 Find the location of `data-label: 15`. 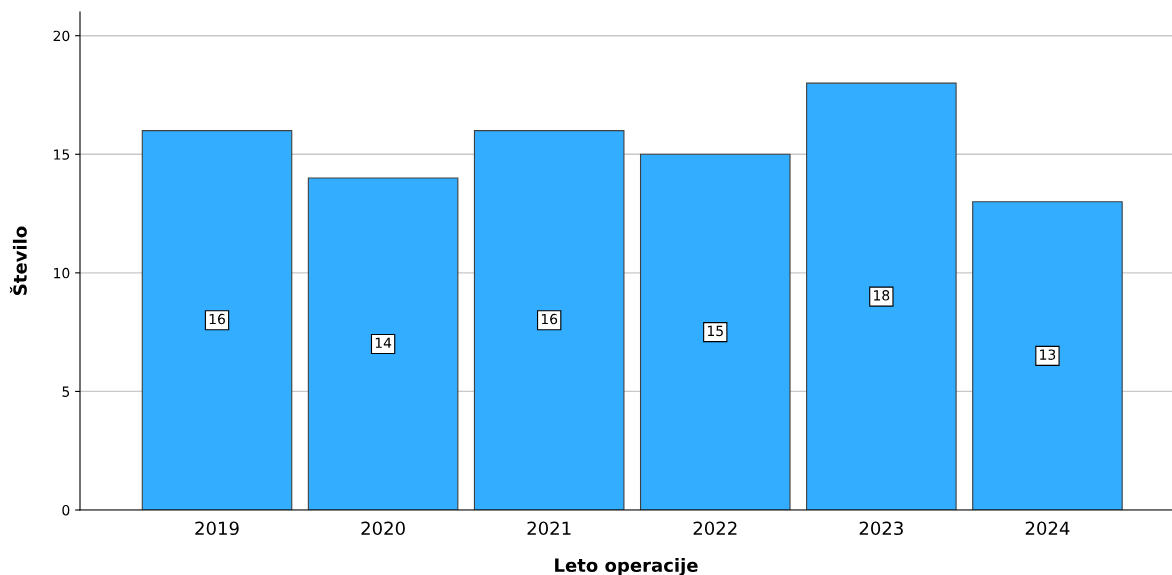

data-label: 15 is located at coordinates (715, 331).